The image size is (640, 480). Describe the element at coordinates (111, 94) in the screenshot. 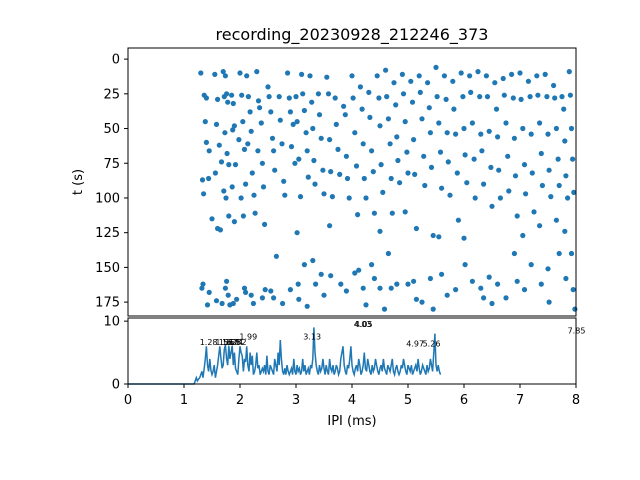

I see `raster-y-tick-label: 25` at that location.